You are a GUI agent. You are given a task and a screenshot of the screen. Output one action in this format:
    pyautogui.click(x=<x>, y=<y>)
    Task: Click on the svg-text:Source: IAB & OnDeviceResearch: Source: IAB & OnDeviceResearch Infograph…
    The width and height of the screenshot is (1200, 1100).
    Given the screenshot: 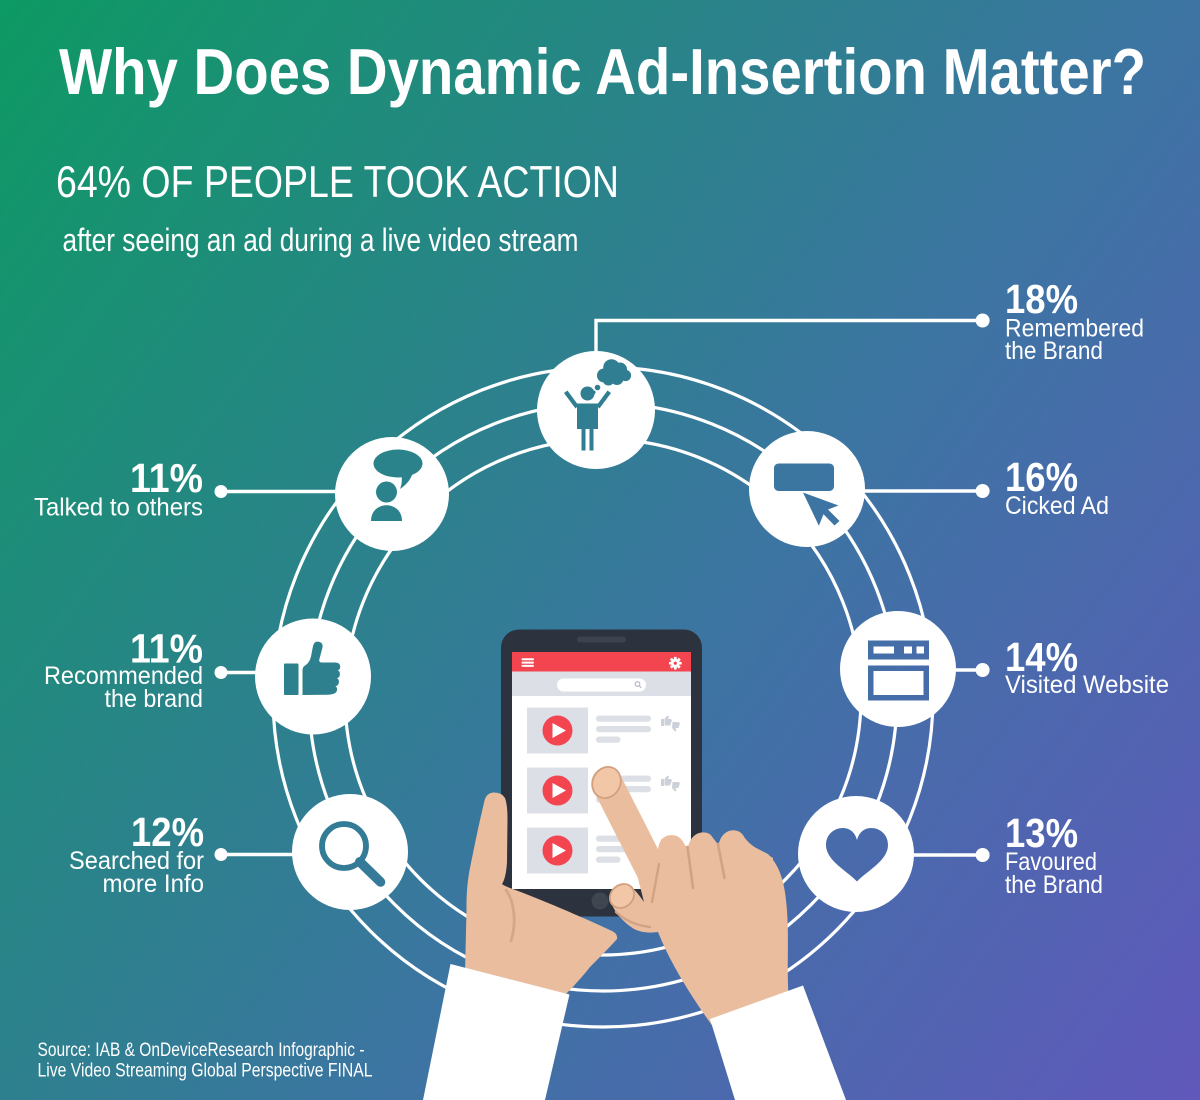 What is the action you would take?
    pyautogui.click(x=201, y=1050)
    